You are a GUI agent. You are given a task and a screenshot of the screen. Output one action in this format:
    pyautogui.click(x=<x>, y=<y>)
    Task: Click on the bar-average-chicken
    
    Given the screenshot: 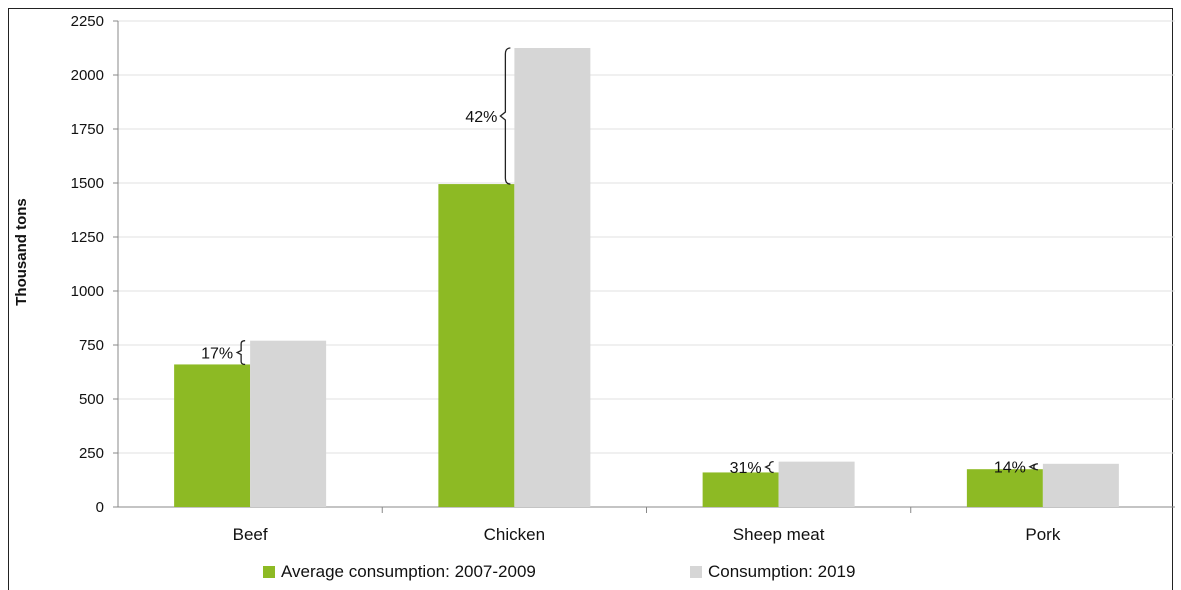 What is the action you would take?
    pyautogui.click(x=476, y=345)
    